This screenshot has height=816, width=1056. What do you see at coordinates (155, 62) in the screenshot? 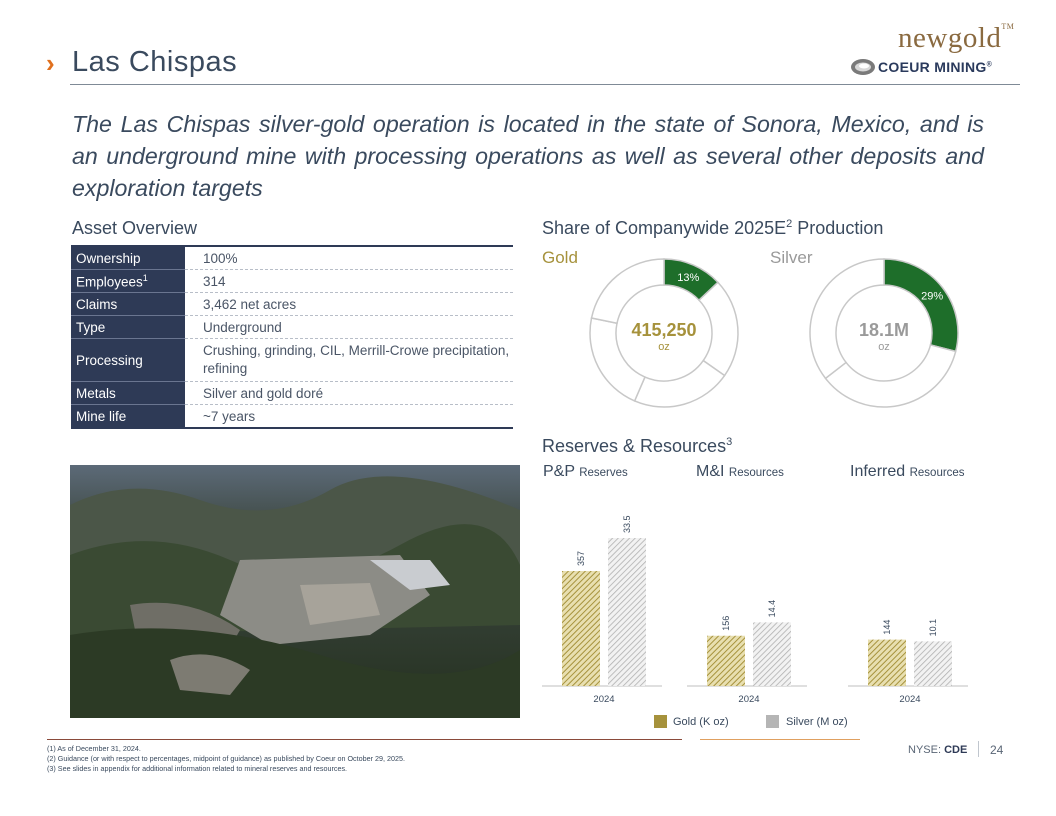
I see `page-title: Las Chispas` at bounding box center [155, 62].